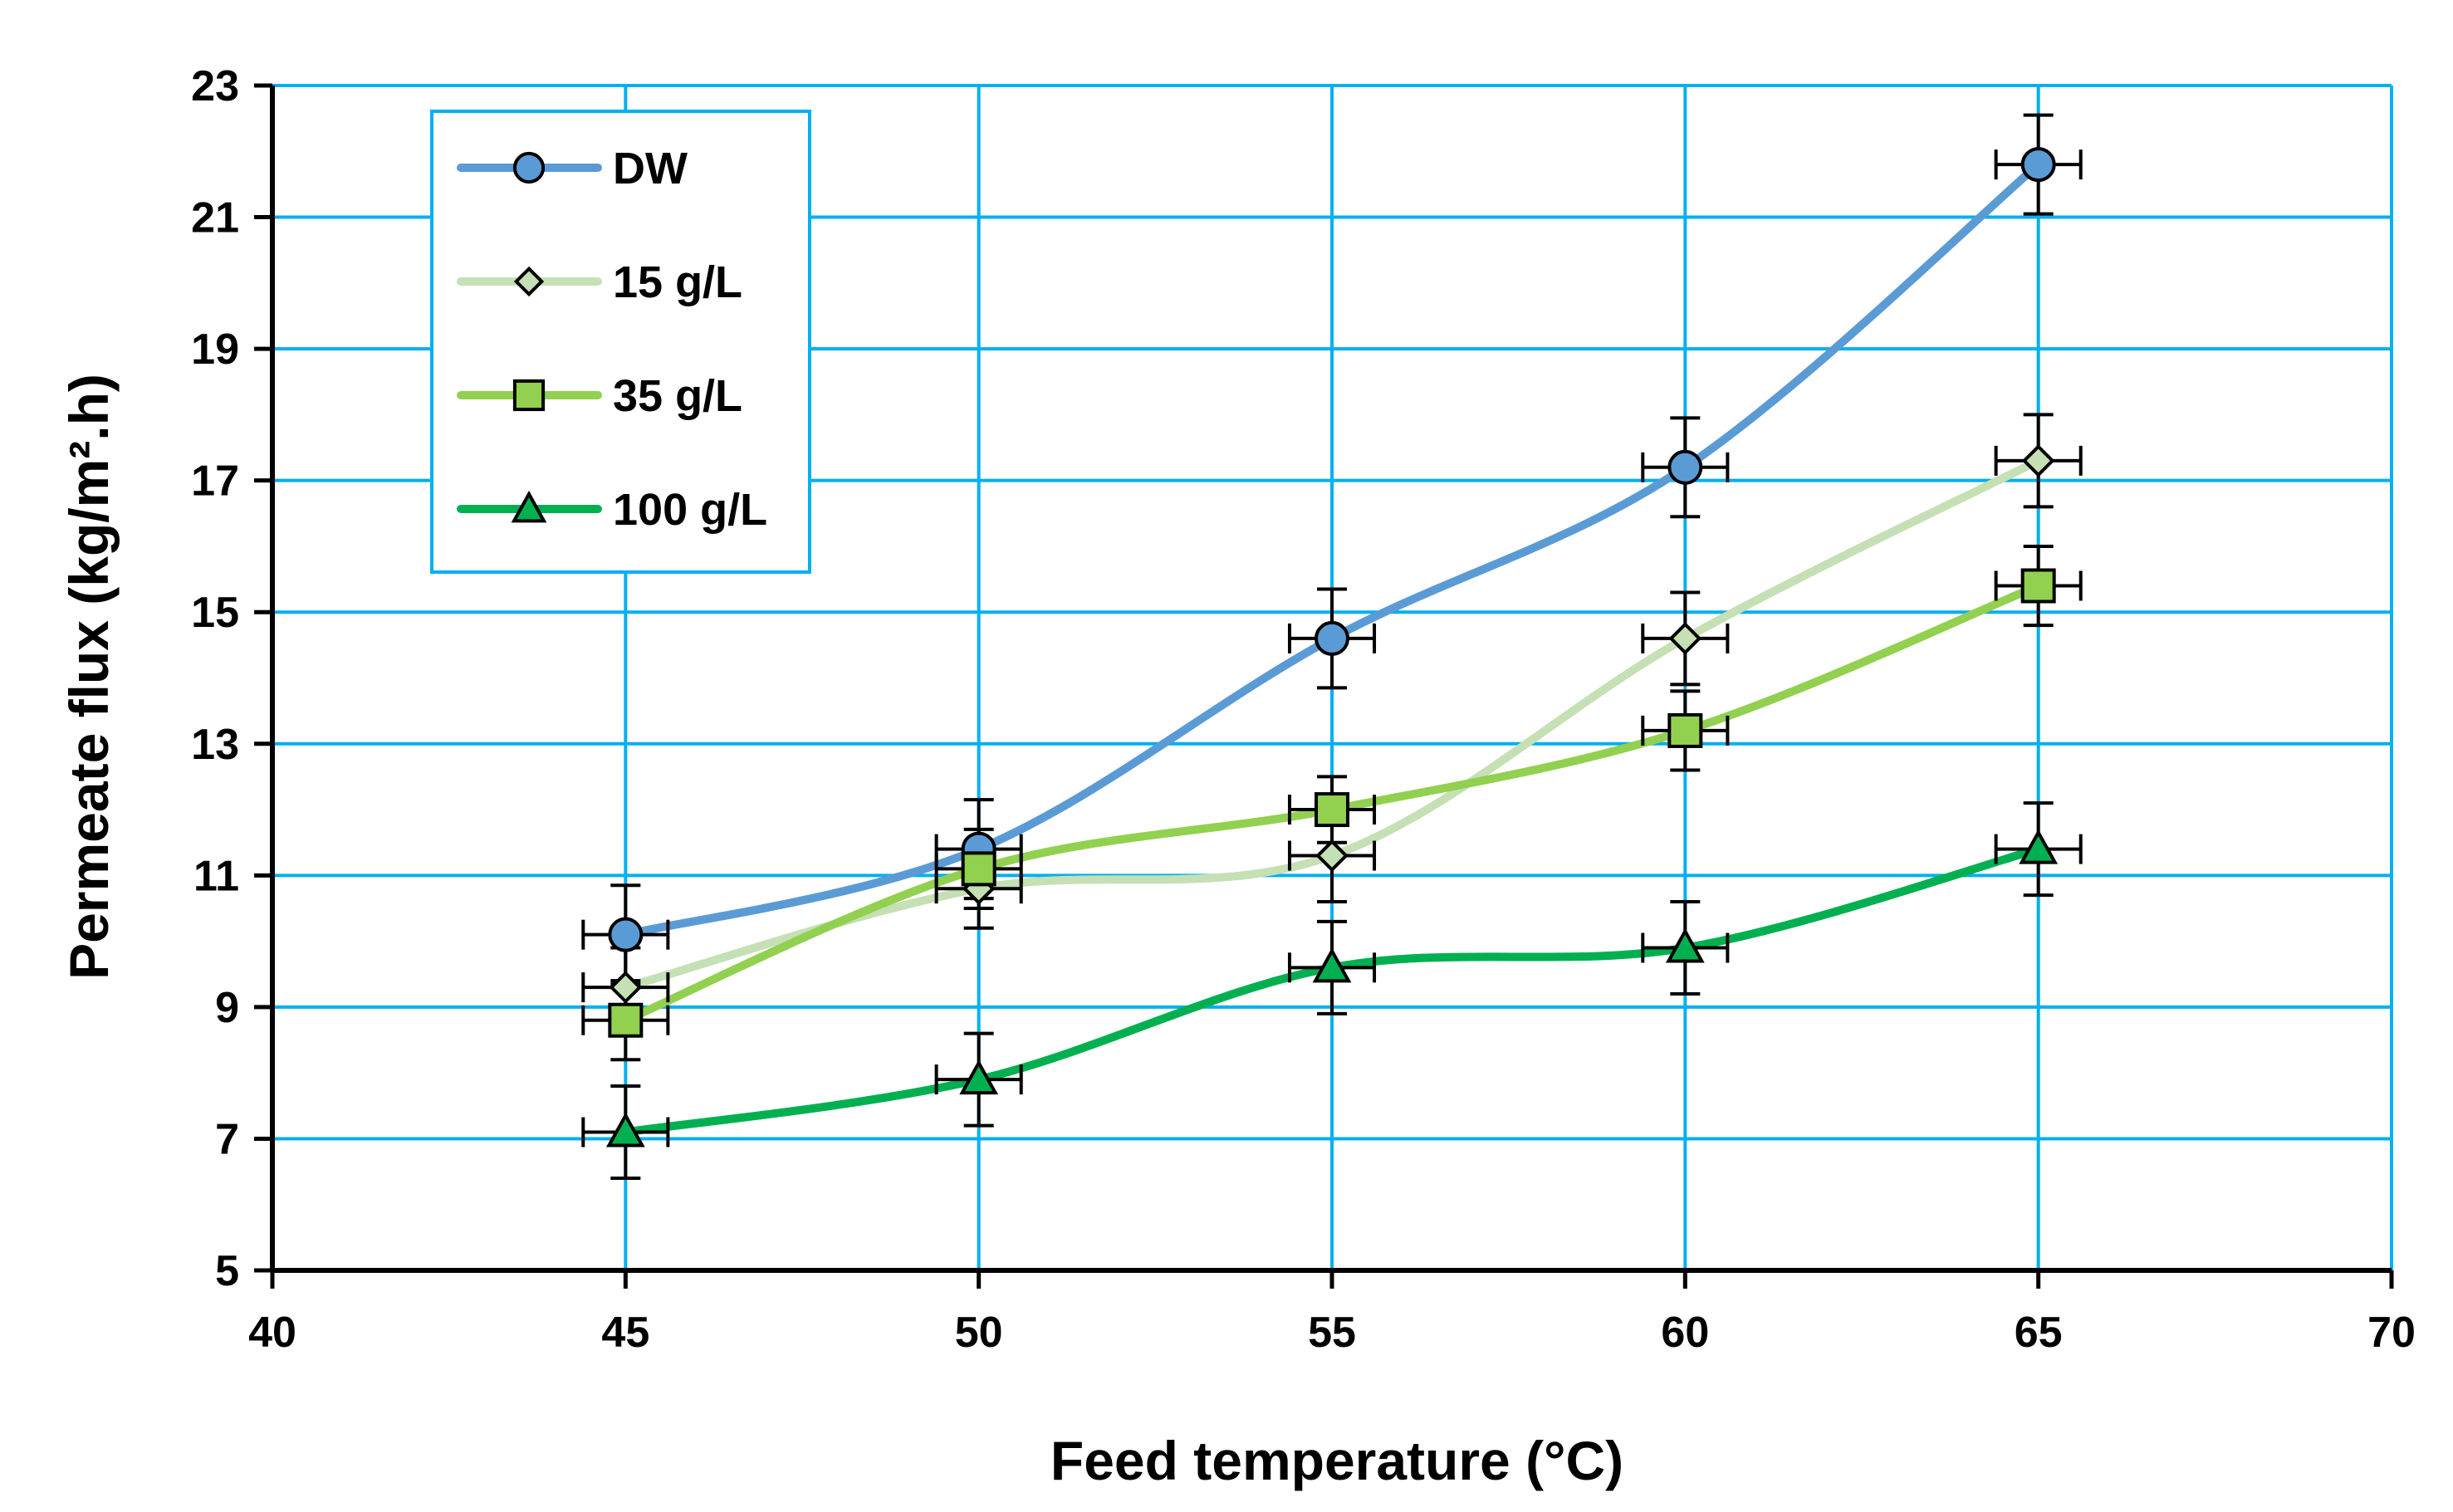 This screenshot has width=2453, height=1512. Describe the element at coordinates (2039, 1333) in the screenshot. I see `x-tick-label: 65` at that location.